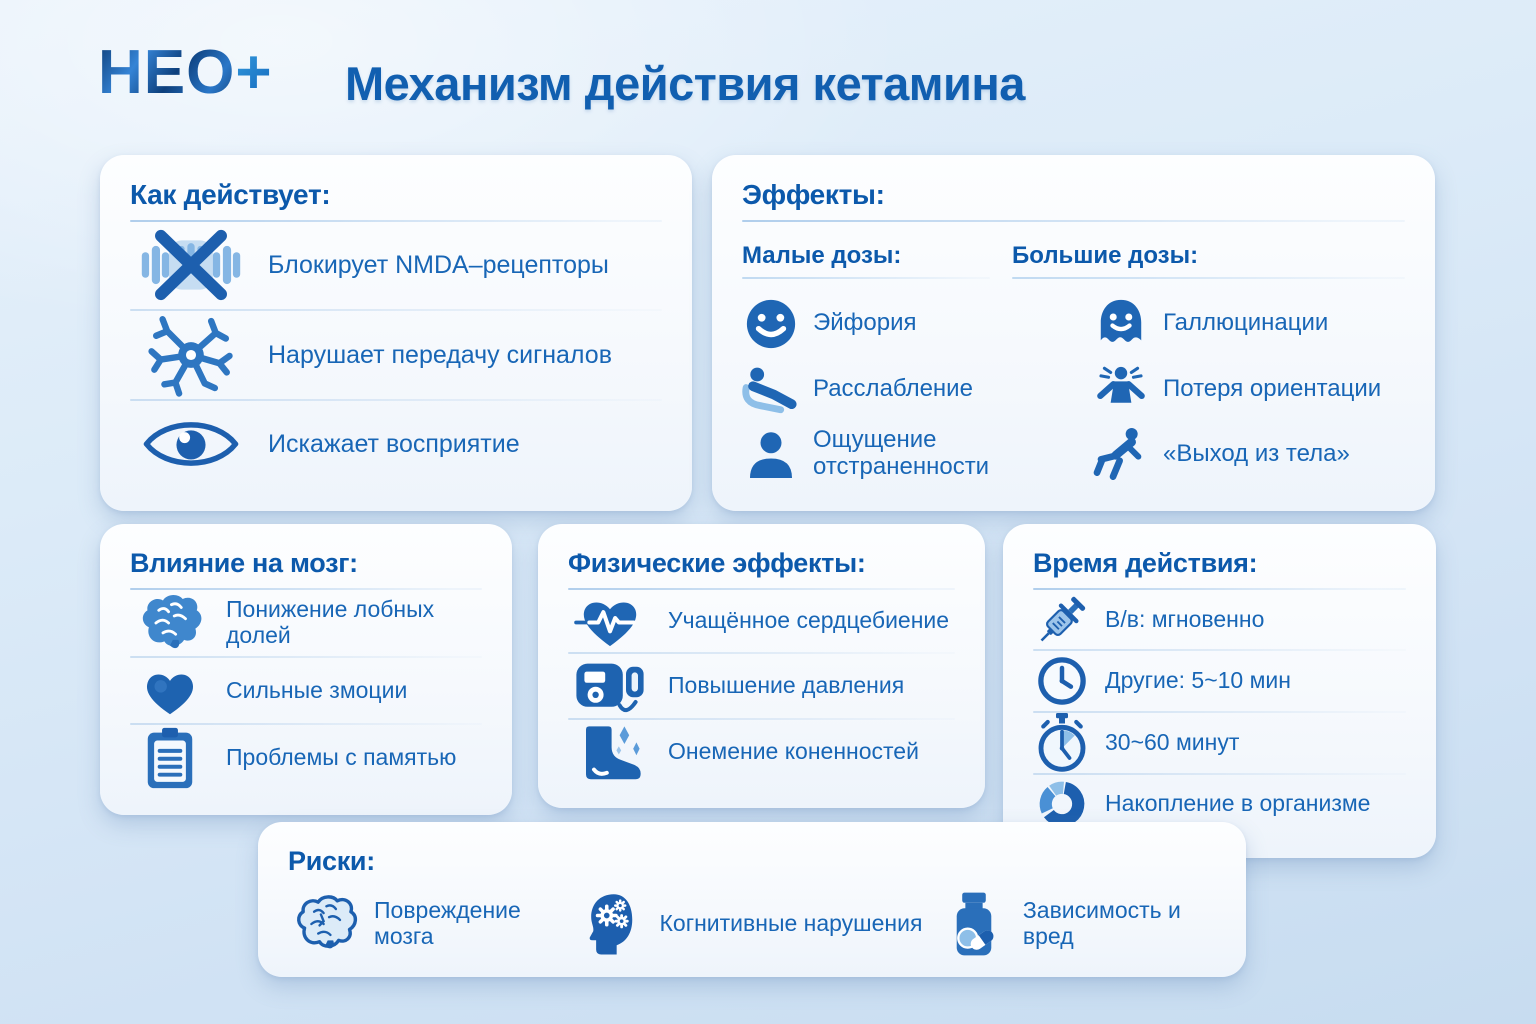 The image size is (1536, 1024). I want to click on list-item-label: «Выход из тела», so click(1256, 453).